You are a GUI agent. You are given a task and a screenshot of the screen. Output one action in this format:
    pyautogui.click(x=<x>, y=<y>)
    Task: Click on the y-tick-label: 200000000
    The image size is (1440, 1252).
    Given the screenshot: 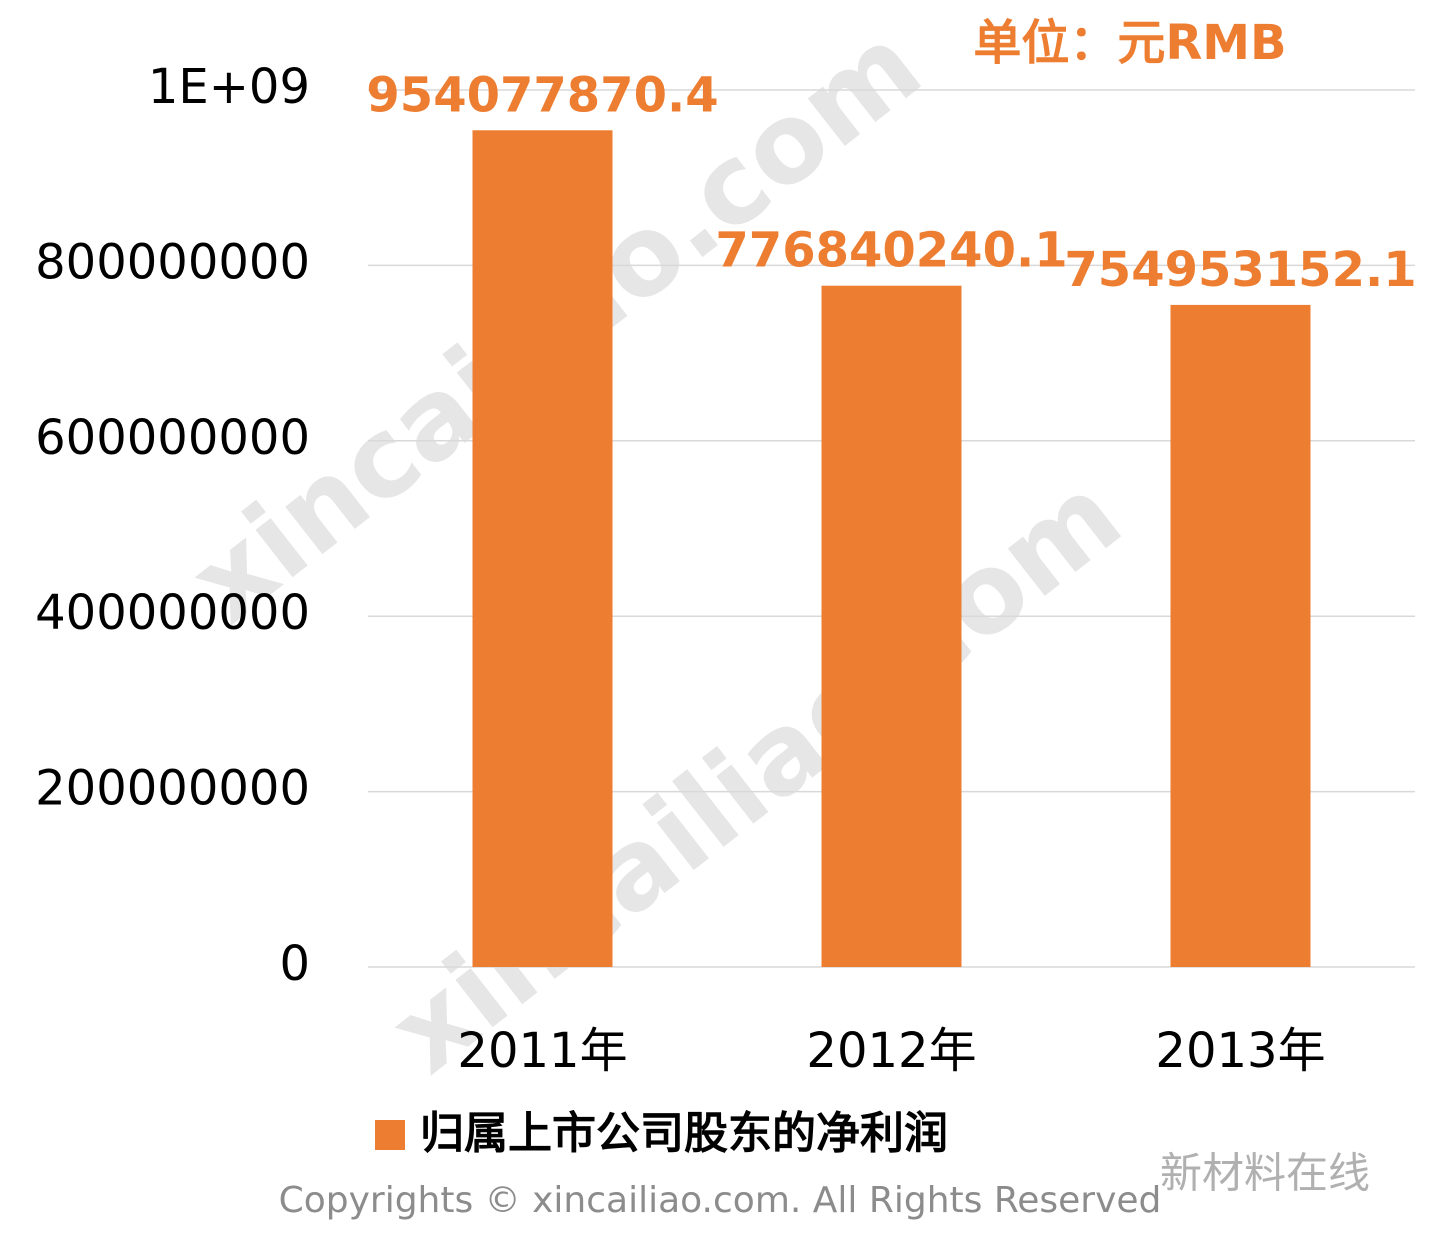 What is the action you would take?
    pyautogui.click(x=172, y=789)
    